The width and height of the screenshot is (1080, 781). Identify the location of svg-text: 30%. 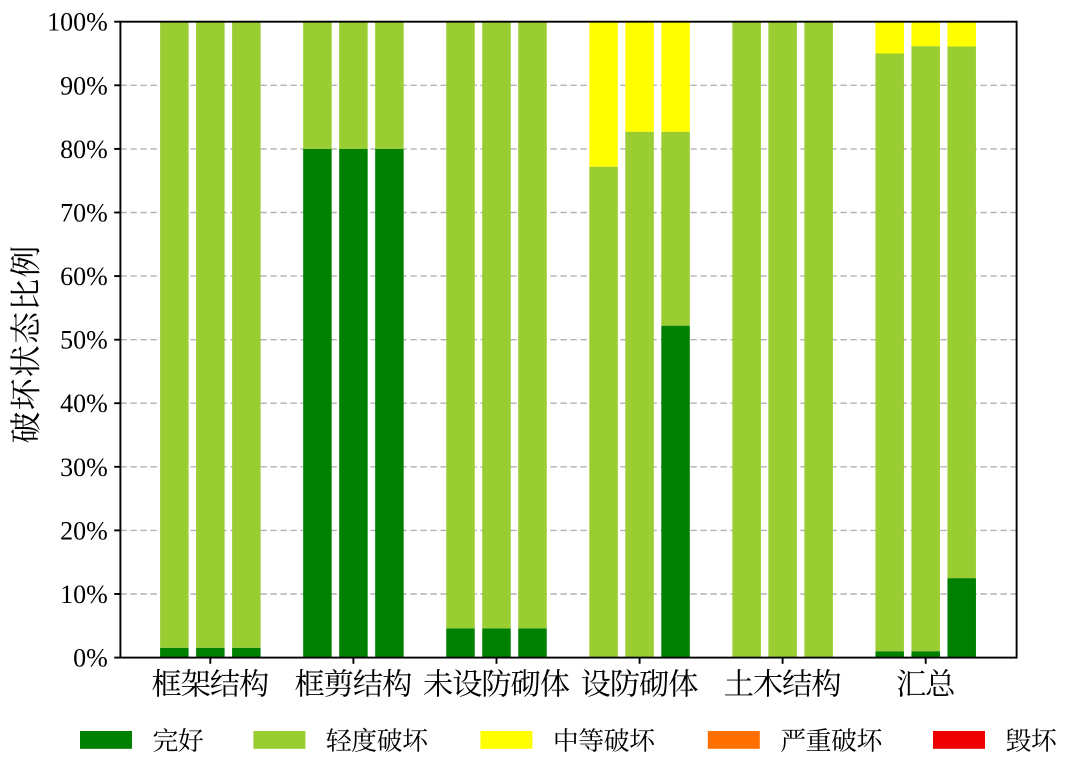
(84, 467).